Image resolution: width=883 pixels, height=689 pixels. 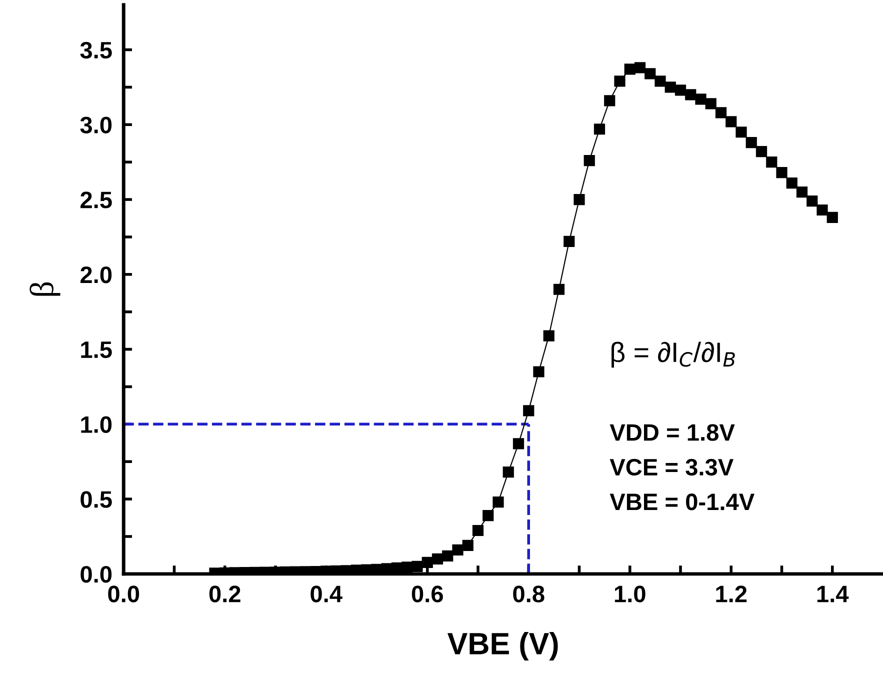 I want to click on annotation: VDD = 1.8V, so click(x=672, y=432).